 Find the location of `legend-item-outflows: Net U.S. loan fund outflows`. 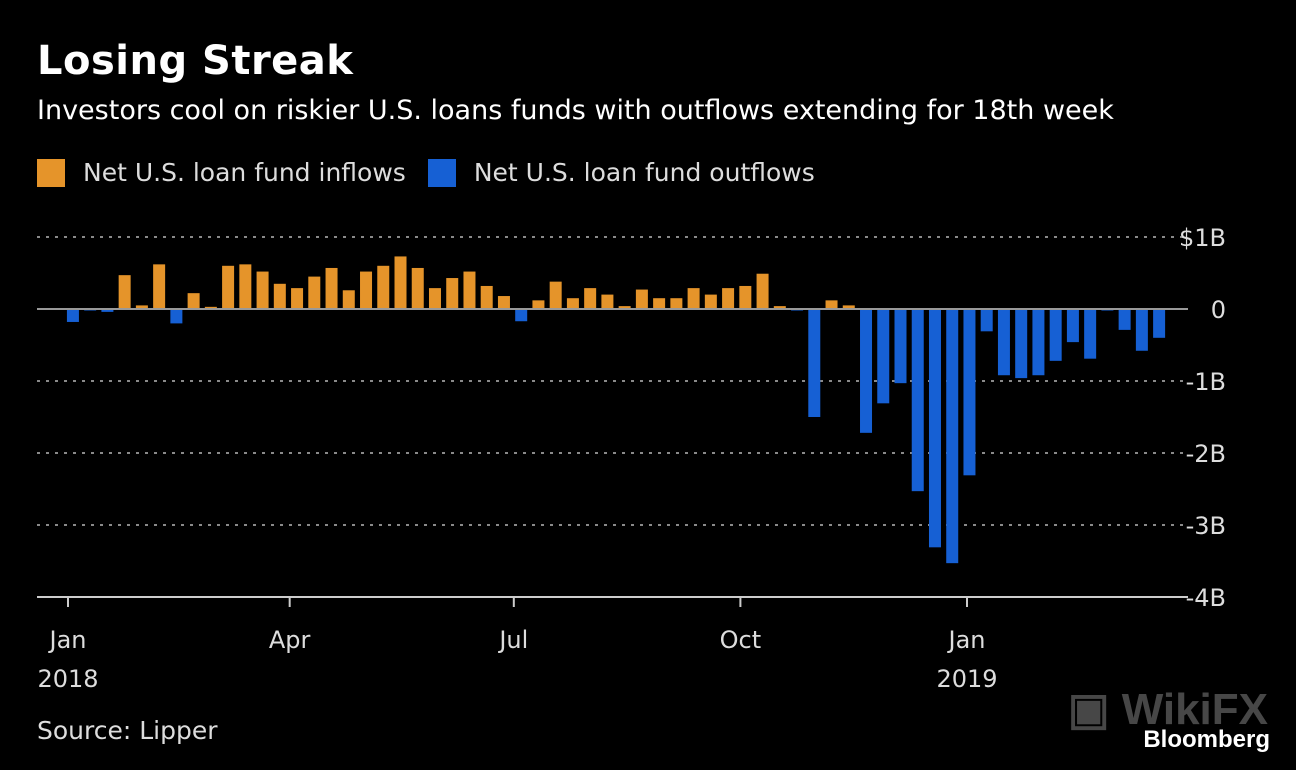

legend-item-outflows: Net U.S. loan fund outflows is located at coordinates (621, 172).